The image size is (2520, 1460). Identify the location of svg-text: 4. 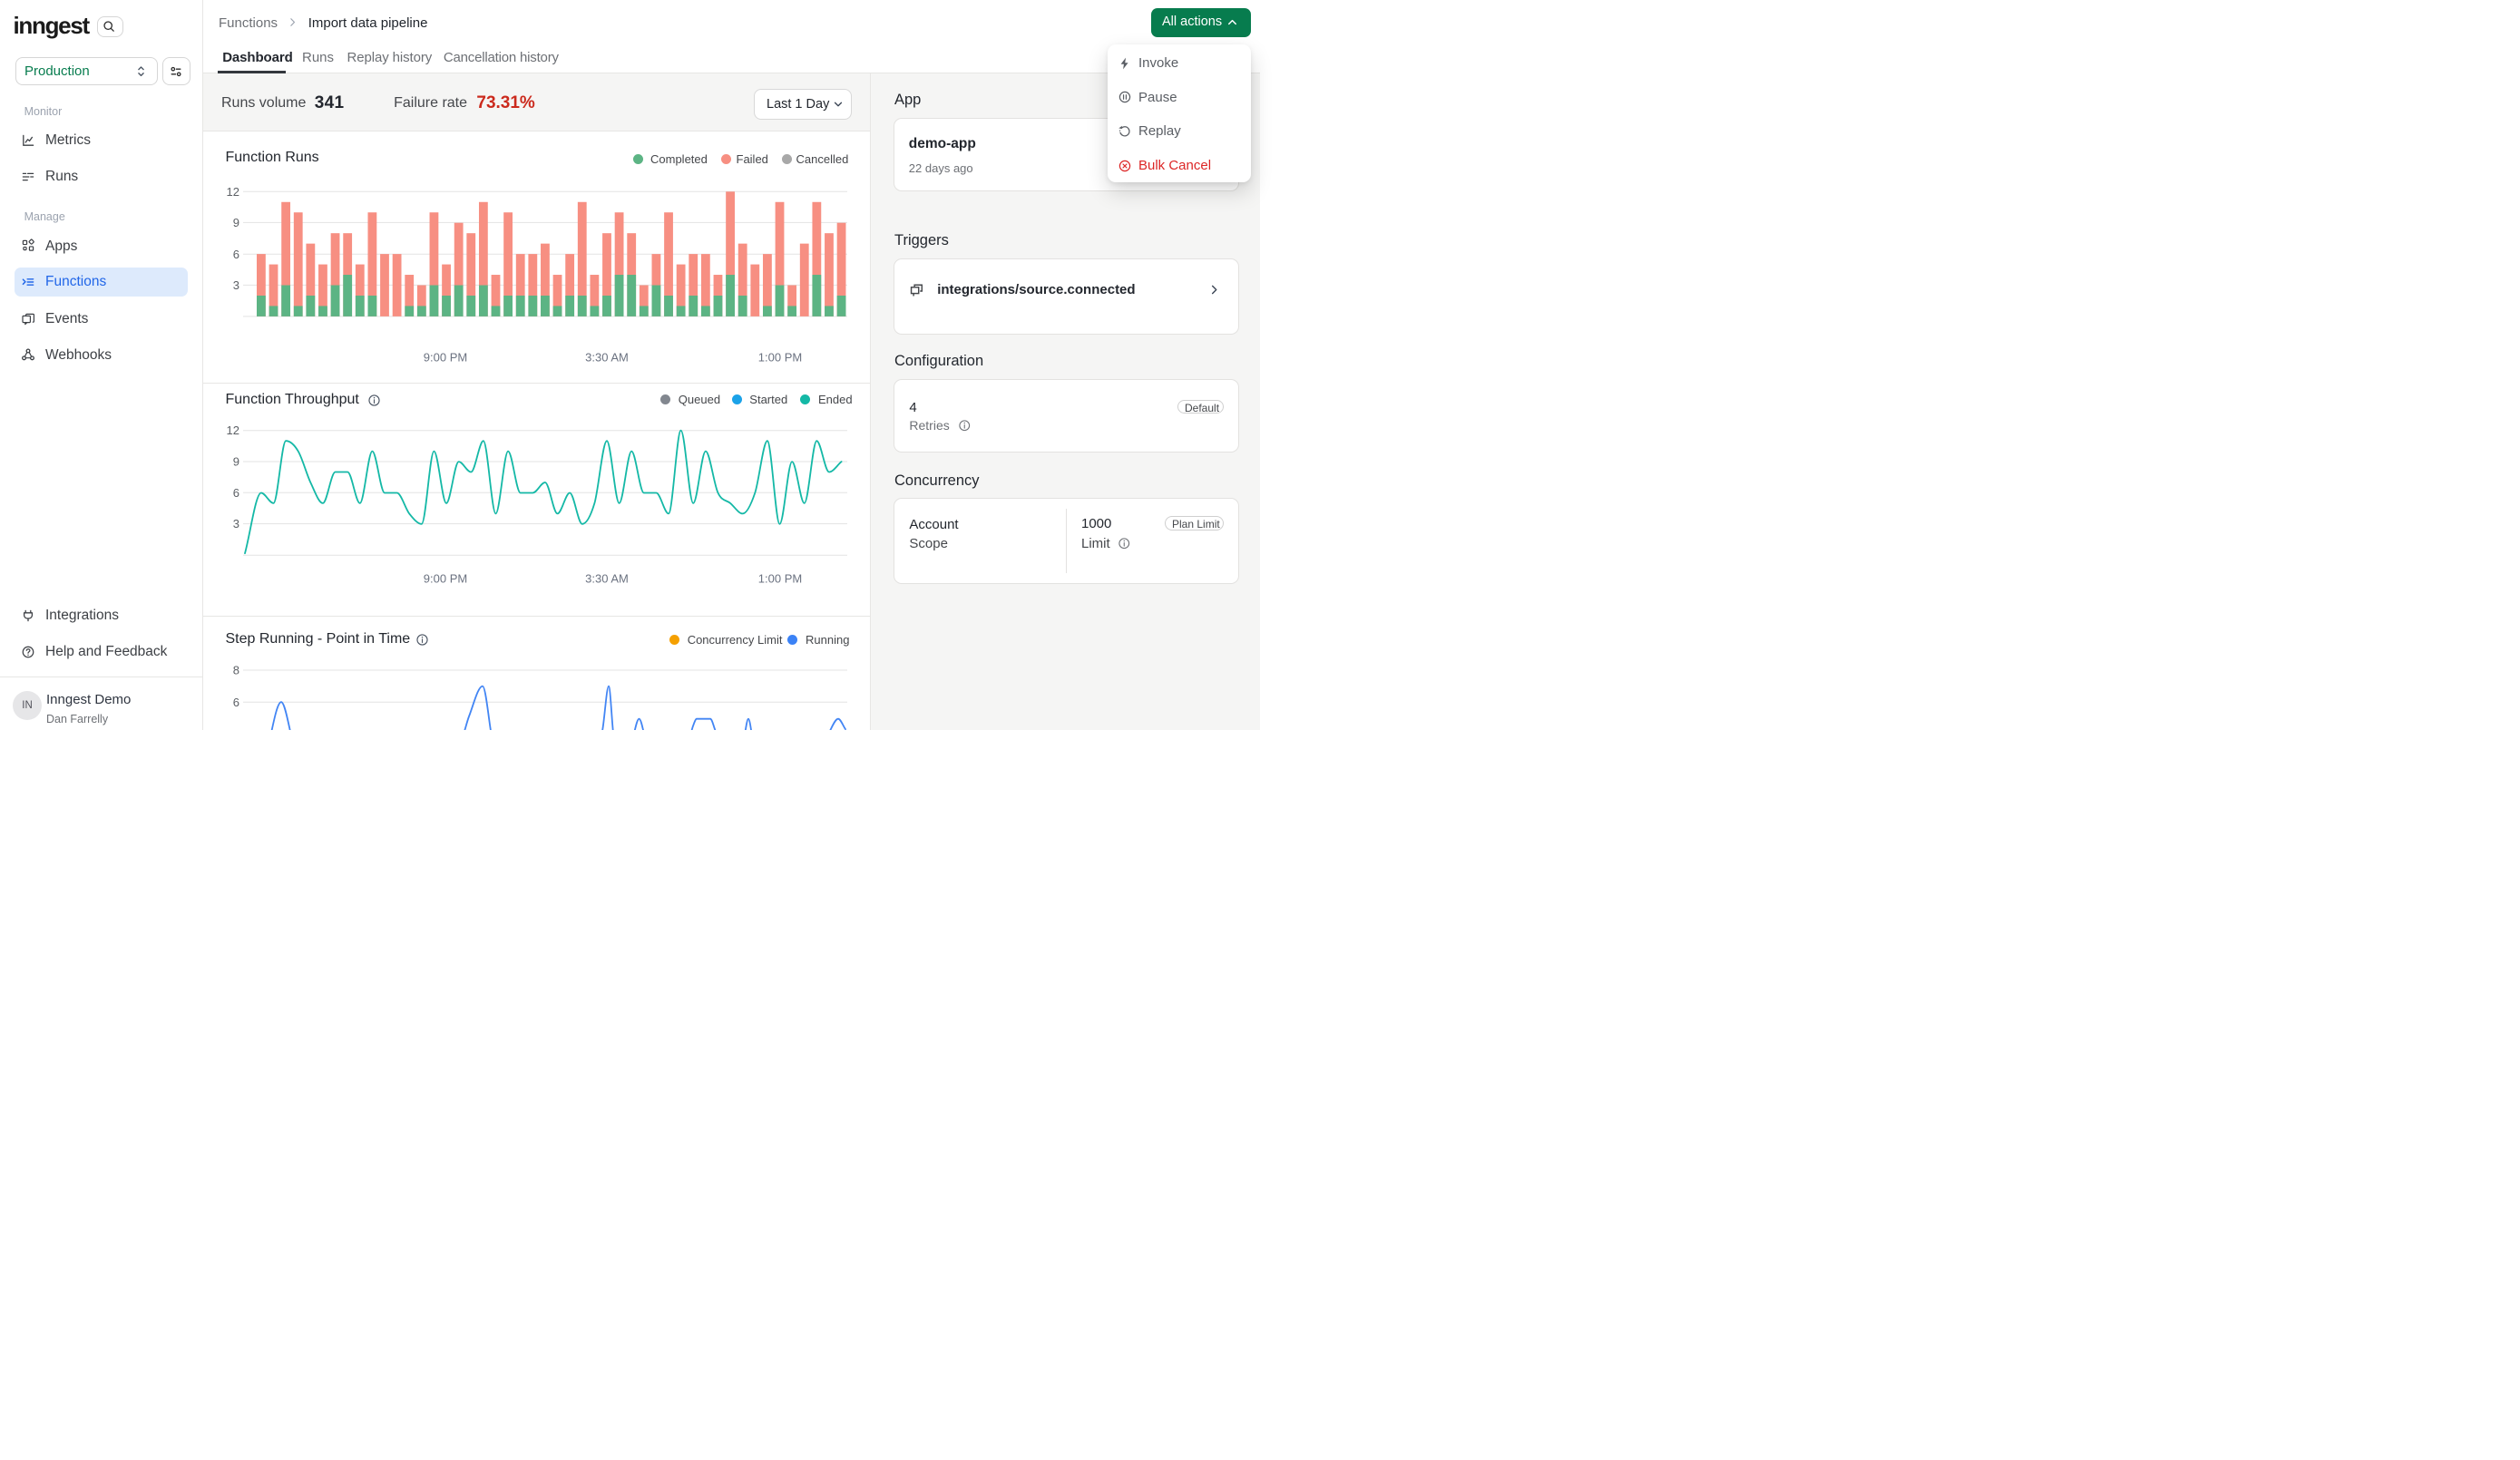
(236, 728).